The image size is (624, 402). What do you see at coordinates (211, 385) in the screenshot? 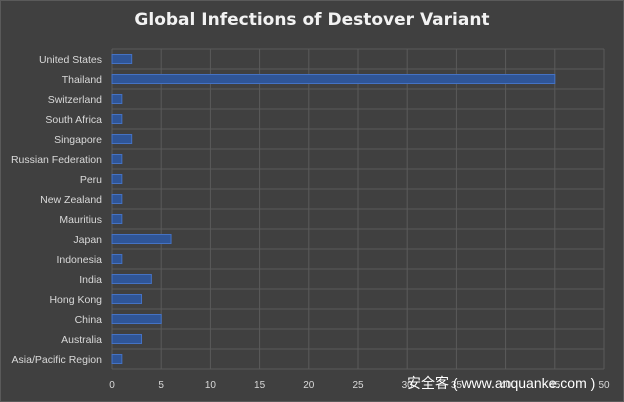
I see `x-tick-label: 10` at bounding box center [211, 385].